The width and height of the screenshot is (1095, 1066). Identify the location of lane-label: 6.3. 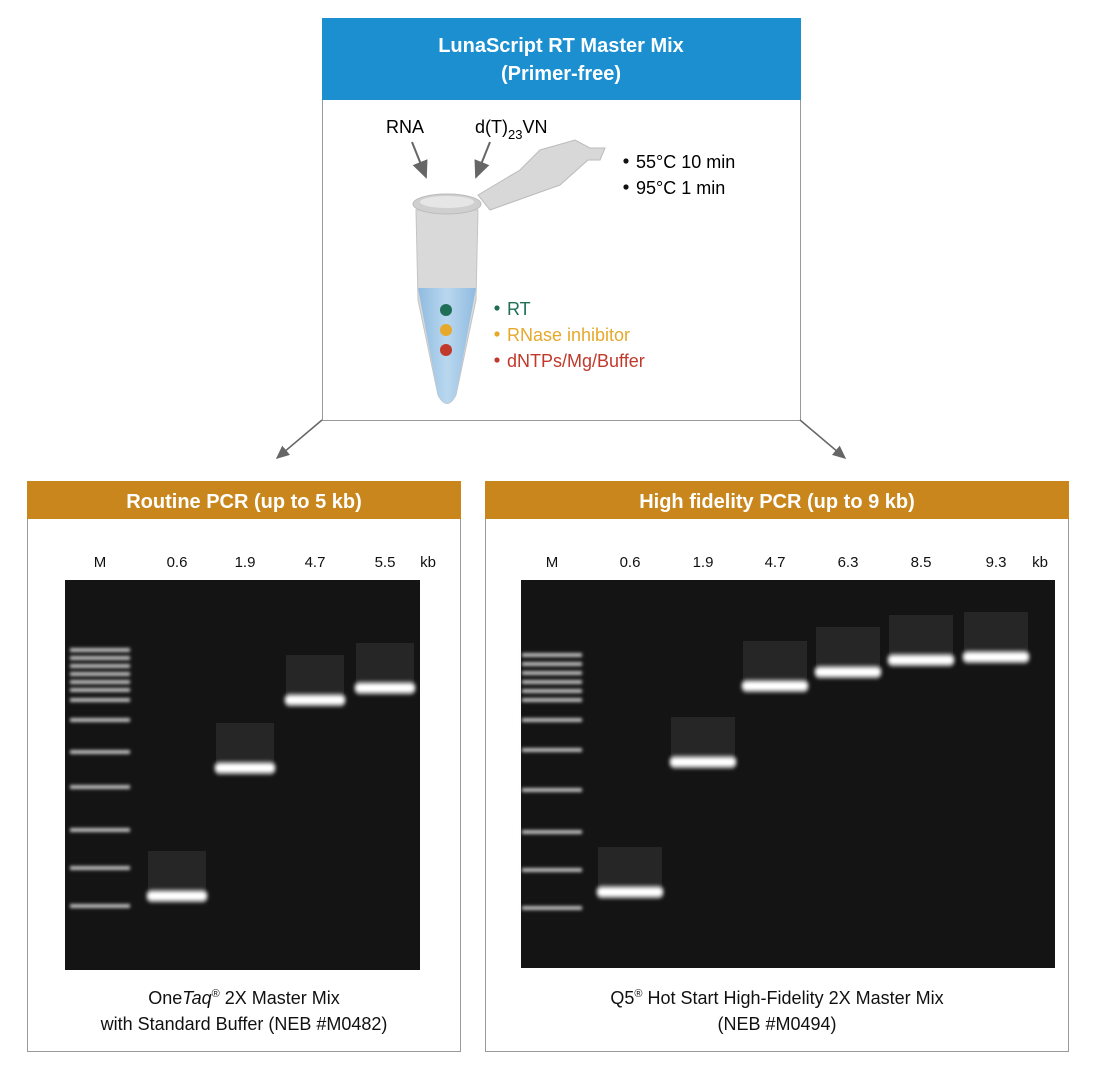
(848, 562).